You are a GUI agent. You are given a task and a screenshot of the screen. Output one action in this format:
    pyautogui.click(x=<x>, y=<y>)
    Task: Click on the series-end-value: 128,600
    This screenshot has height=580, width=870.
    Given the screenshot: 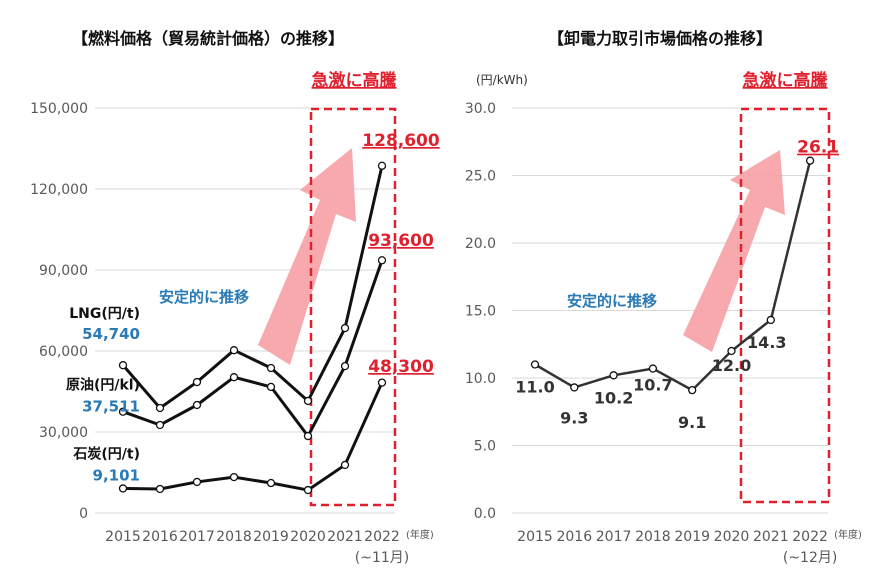 What is the action you would take?
    pyautogui.click(x=401, y=141)
    